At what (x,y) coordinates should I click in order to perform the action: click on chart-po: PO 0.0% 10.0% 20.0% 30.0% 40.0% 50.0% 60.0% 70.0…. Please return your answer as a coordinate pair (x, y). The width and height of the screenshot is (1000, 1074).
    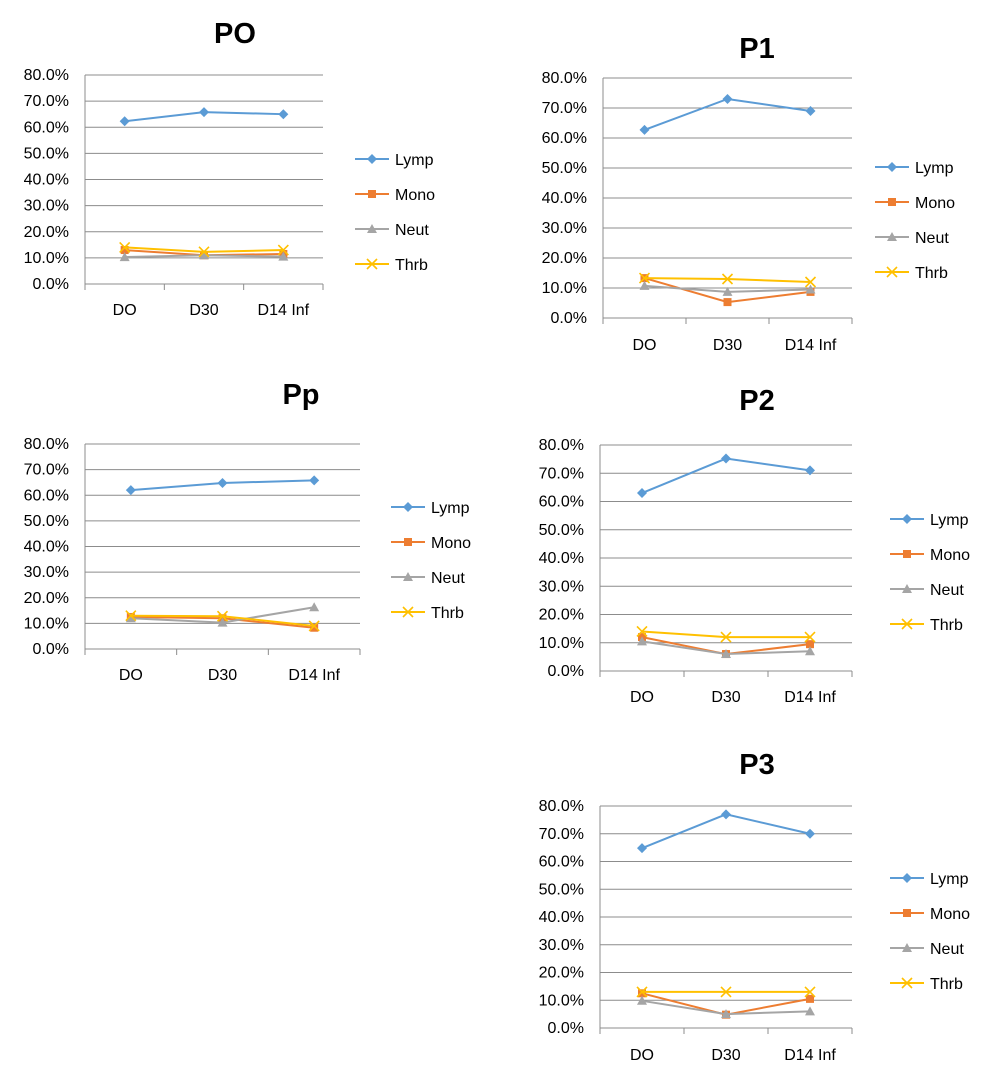
    Looking at the image, I should click on (230, 168).